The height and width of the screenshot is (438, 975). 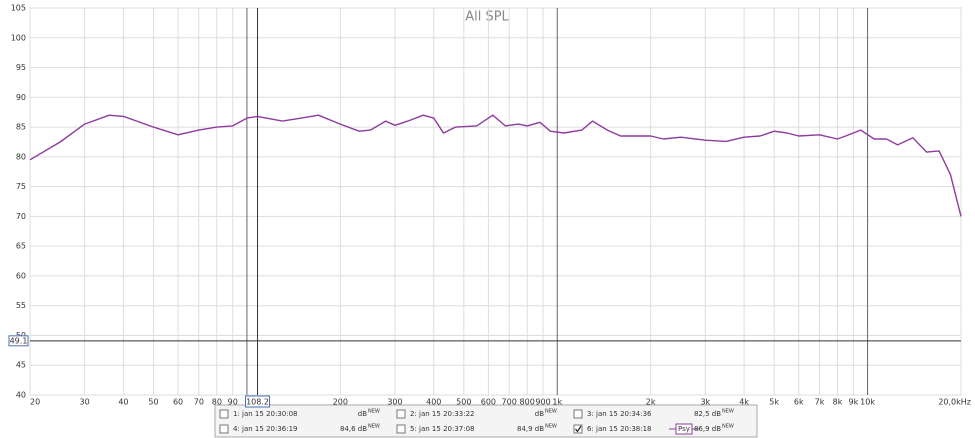 I want to click on y-tick-label: 70, so click(x=21, y=216).